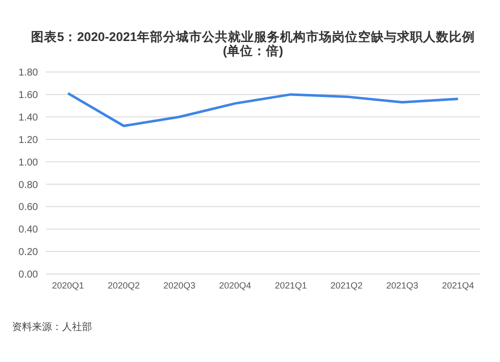 The image size is (500, 362). Describe the element at coordinates (28, 162) in the screenshot. I see `y-tick-label: 1.00` at that location.